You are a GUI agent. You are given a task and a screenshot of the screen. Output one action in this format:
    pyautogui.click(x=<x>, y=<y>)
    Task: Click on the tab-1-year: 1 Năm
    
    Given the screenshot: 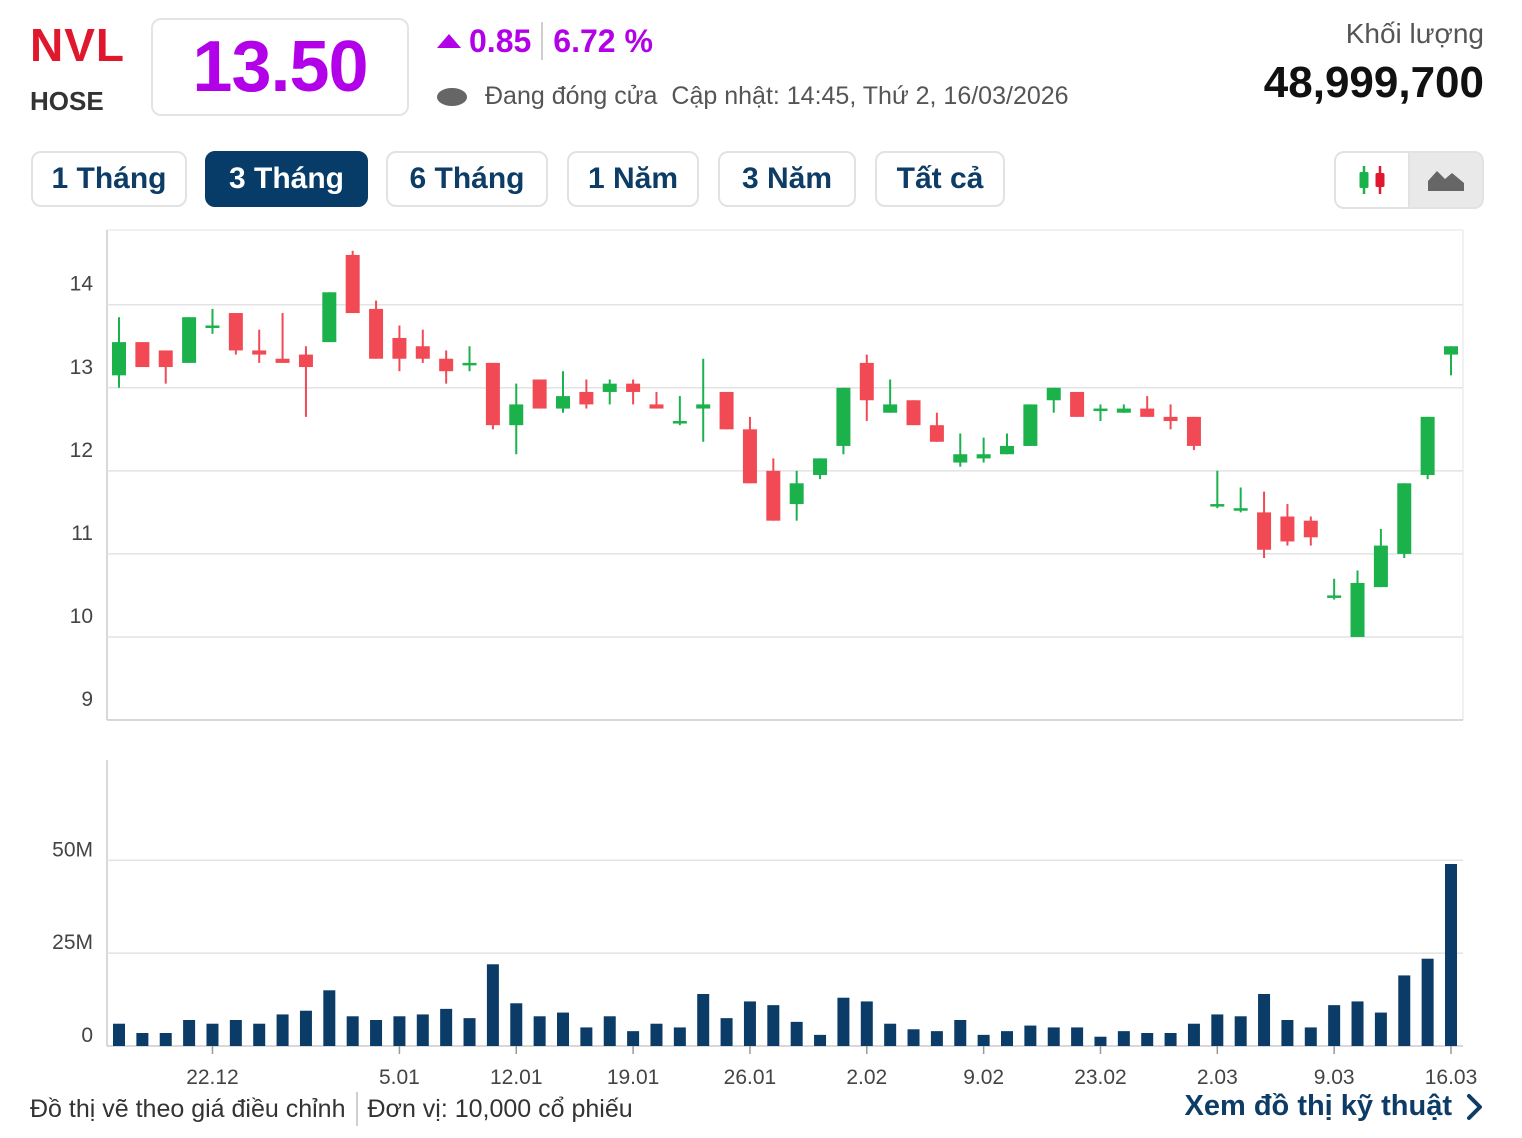 What is the action you would take?
    pyautogui.click(x=633, y=179)
    